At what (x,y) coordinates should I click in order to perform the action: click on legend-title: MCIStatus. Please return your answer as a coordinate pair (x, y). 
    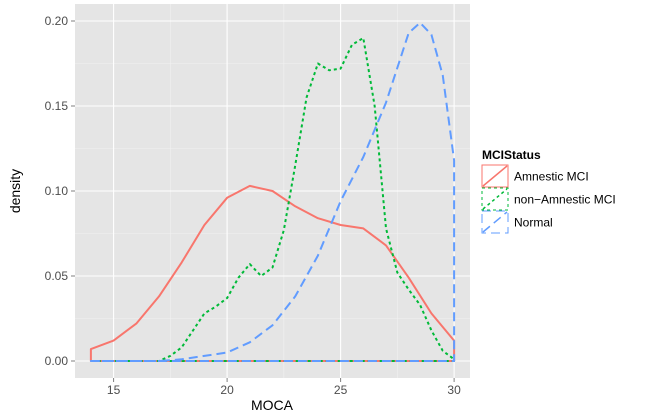
    Looking at the image, I should click on (511, 155).